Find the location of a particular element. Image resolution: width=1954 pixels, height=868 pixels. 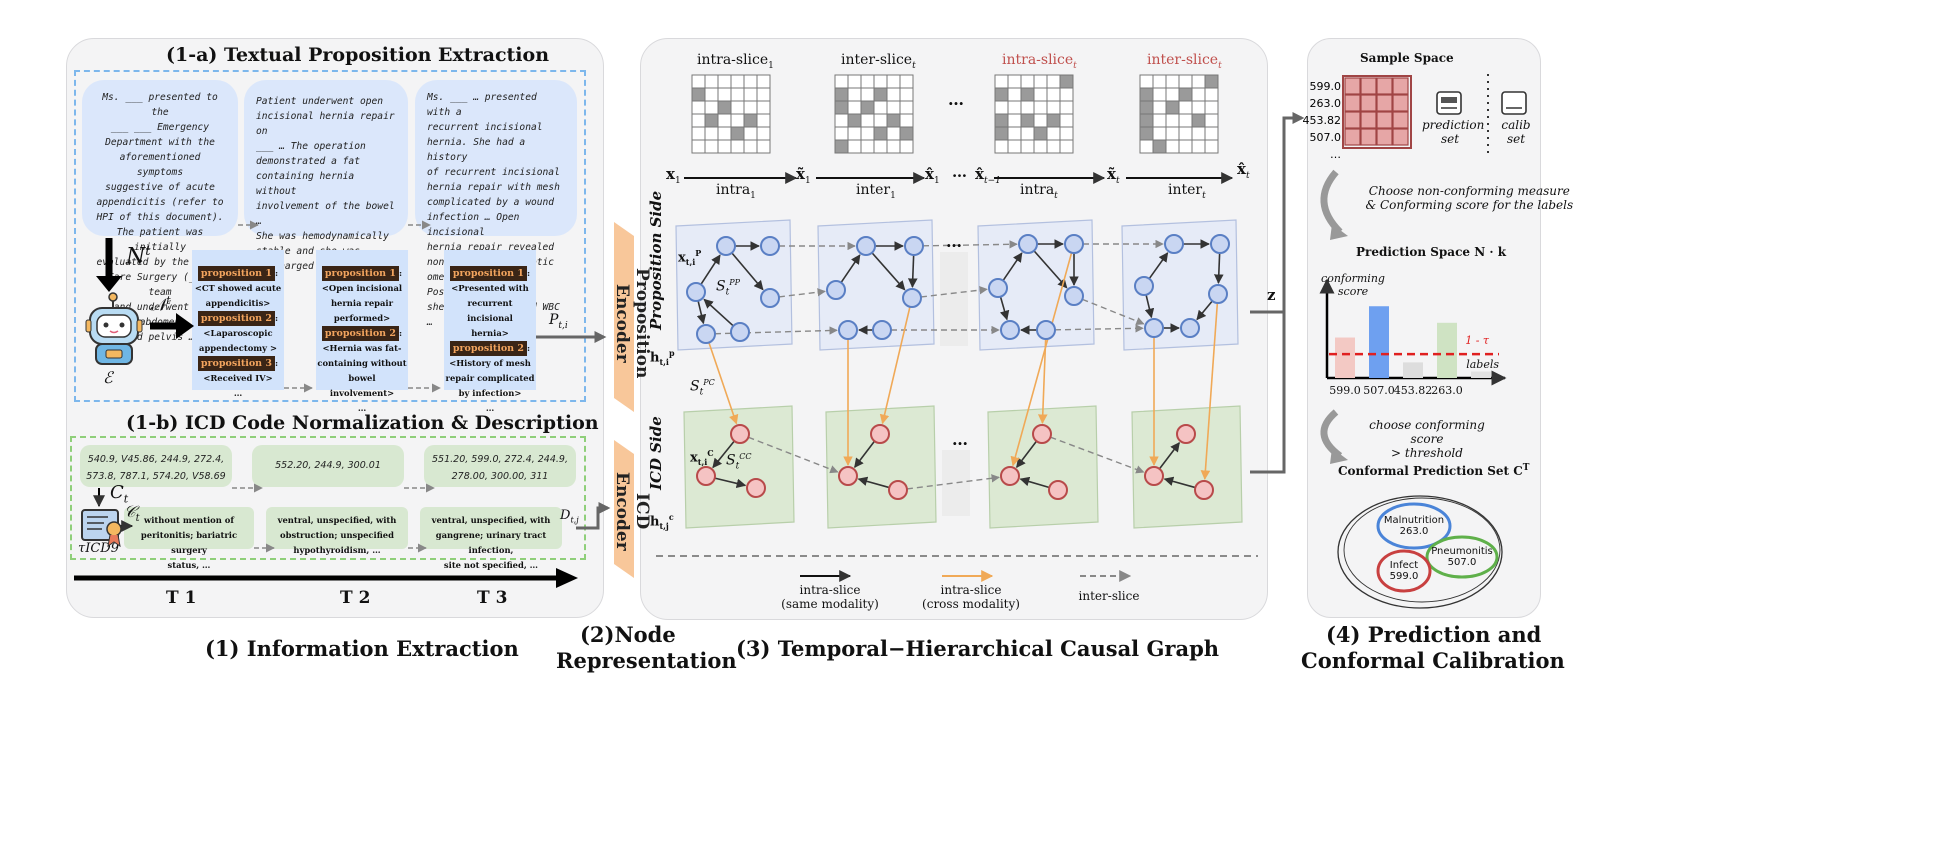

threshold-label: 1 - τ is located at coordinates (1477, 340).